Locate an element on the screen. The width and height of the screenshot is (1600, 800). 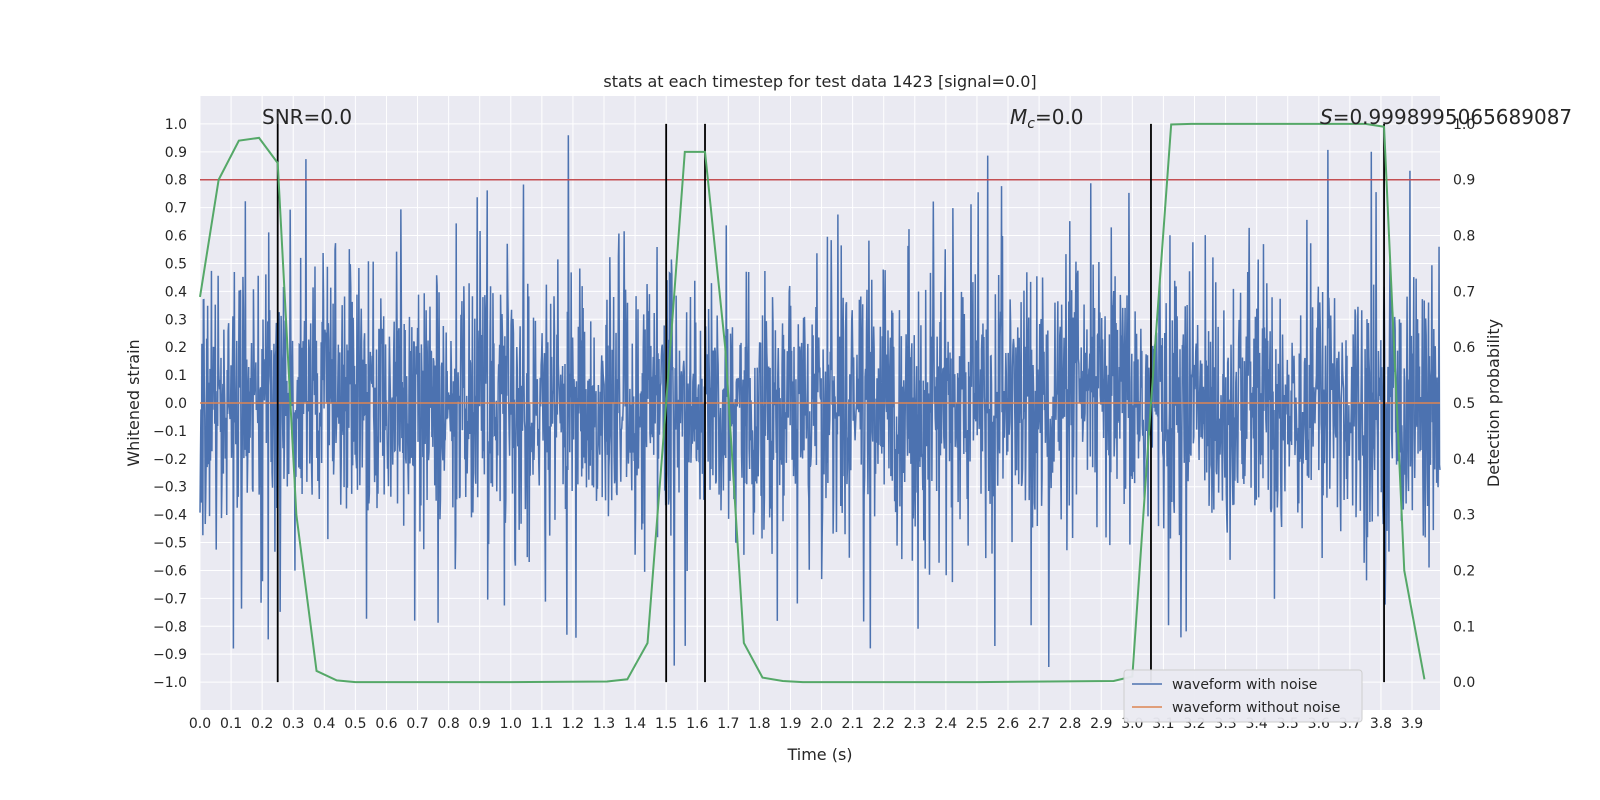
y2-tick-label: 0.7 is located at coordinates (1464, 292).